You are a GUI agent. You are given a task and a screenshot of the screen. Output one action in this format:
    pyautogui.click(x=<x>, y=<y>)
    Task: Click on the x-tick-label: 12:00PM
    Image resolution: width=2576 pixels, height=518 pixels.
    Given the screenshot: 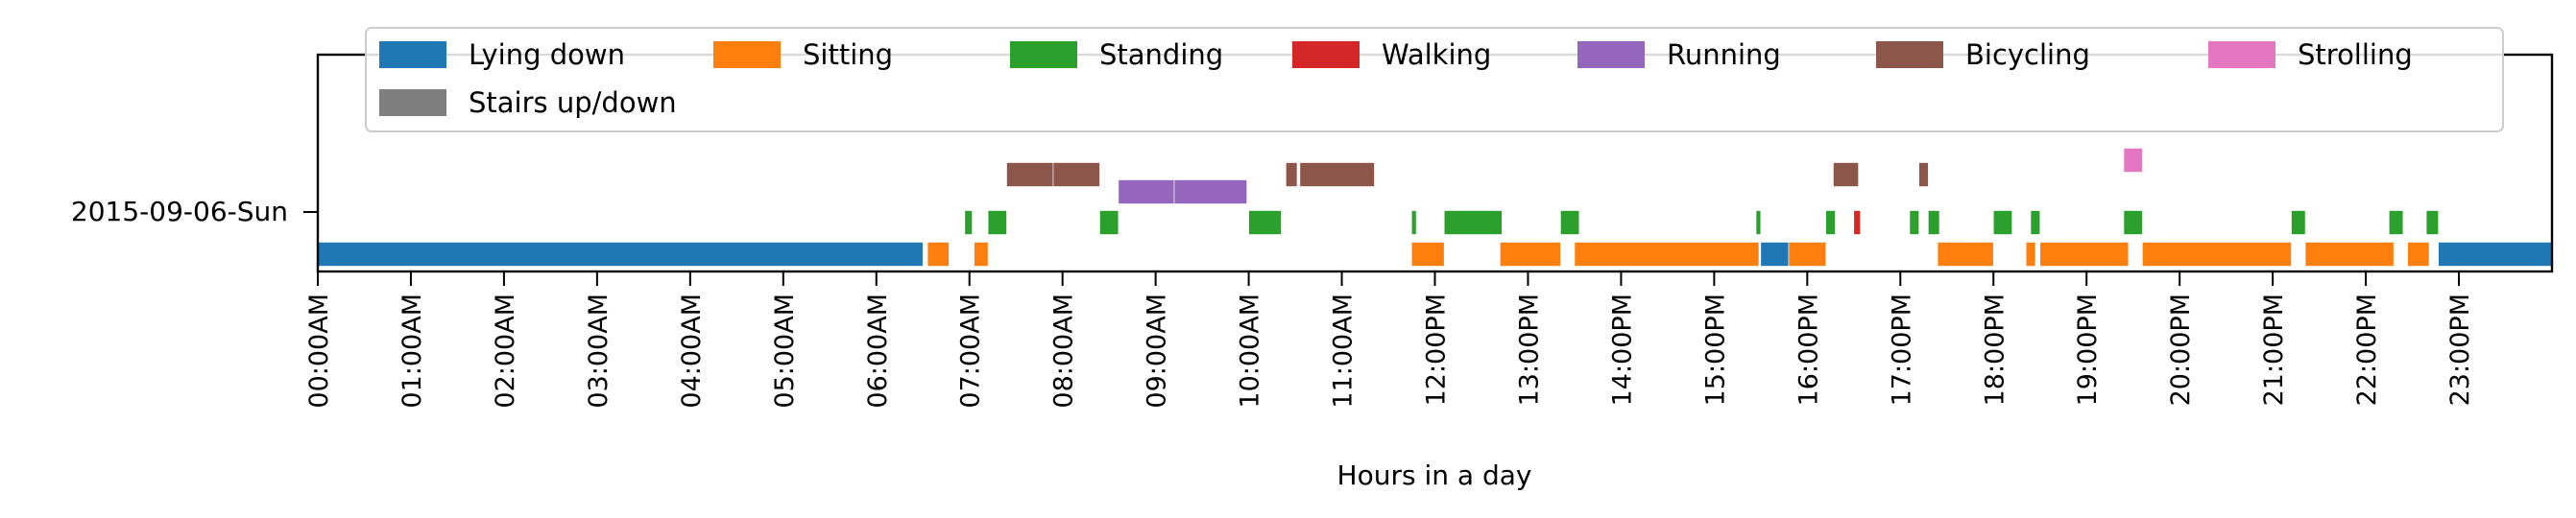 What is the action you would take?
    pyautogui.click(x=1437, y=350)
    